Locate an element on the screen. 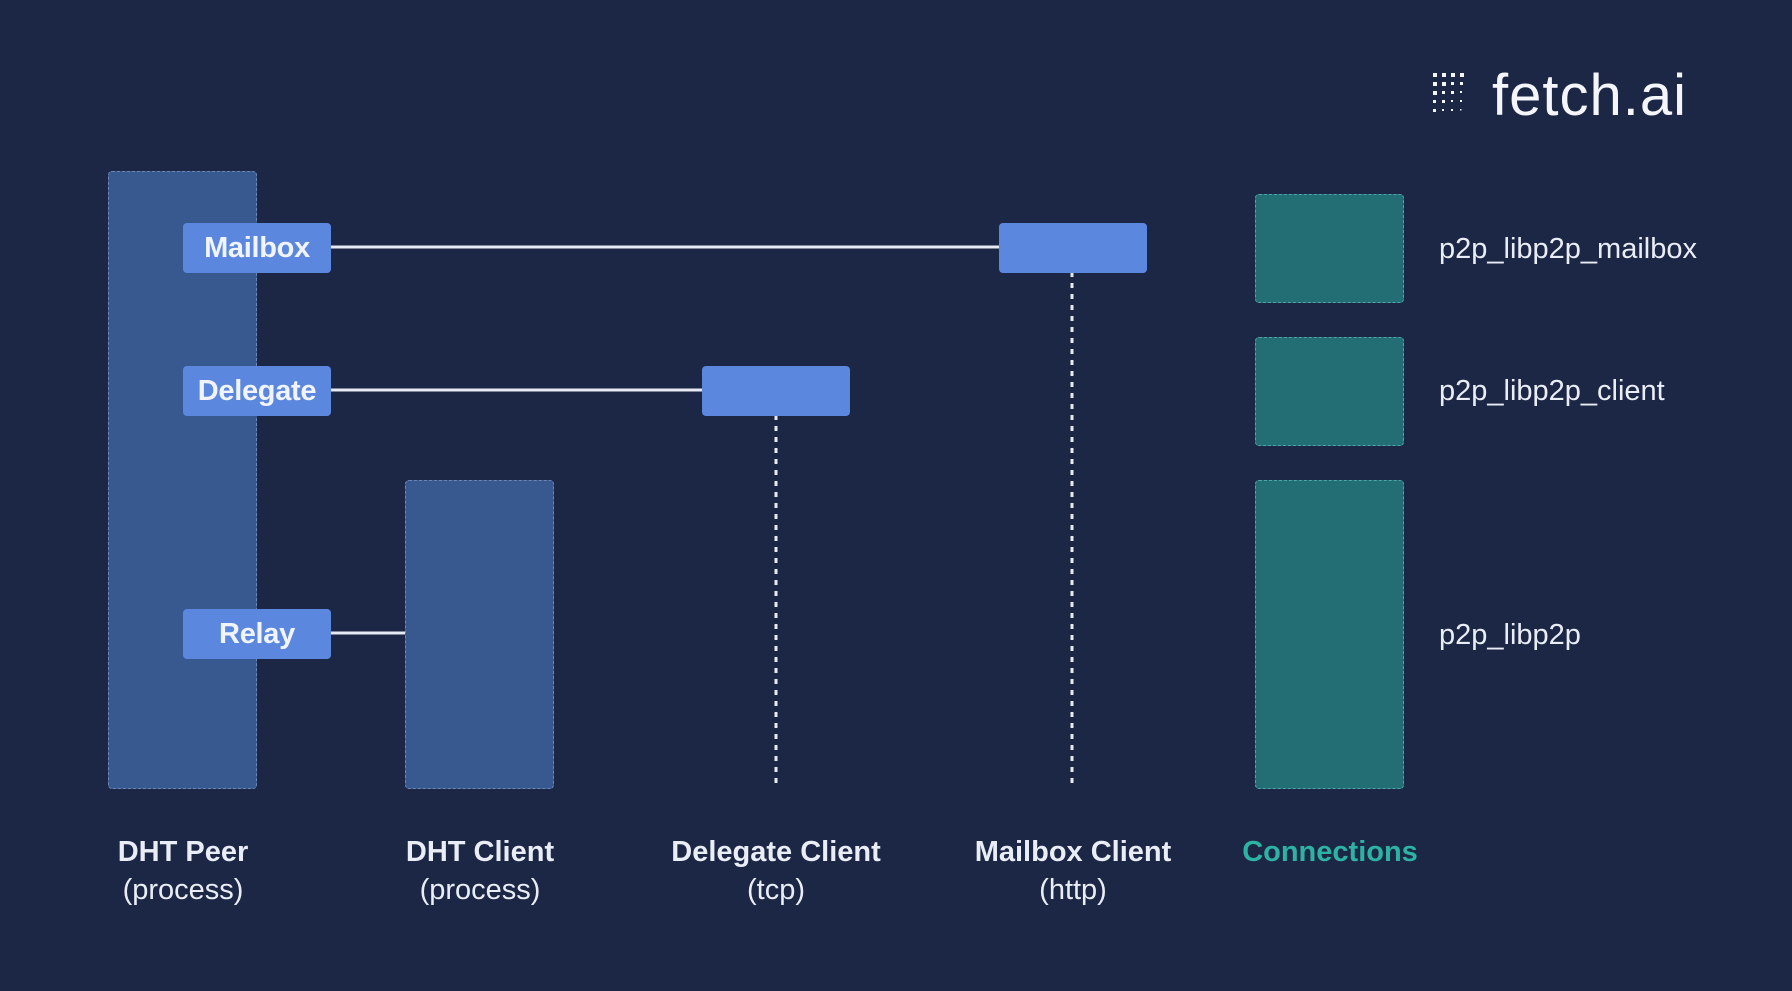 Image resolution: width=1792 pixels, height=991 pixels. mailbox-client-endpoint is located at coordinates (1073, 248).